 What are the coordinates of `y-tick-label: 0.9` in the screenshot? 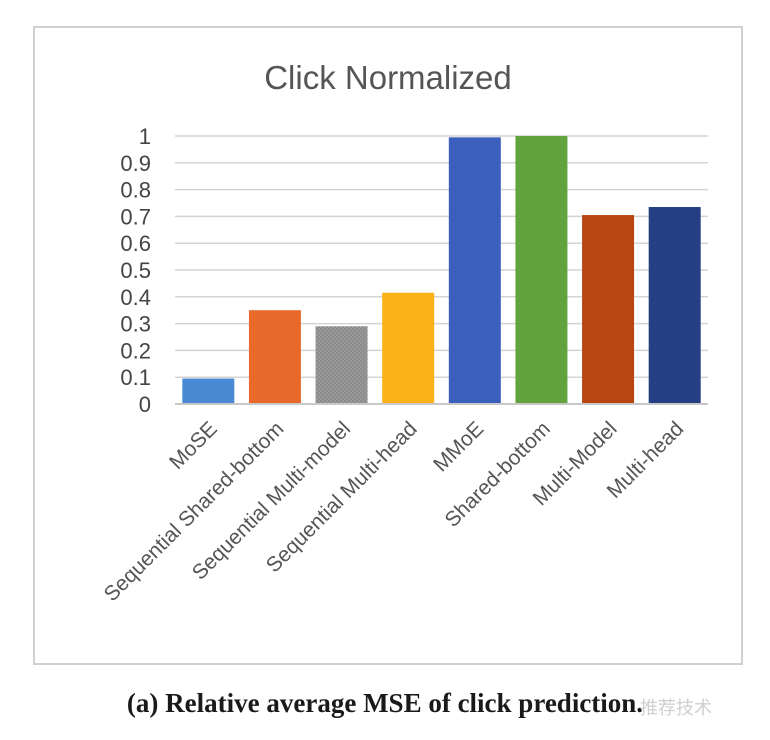 It's located at (135, 163).